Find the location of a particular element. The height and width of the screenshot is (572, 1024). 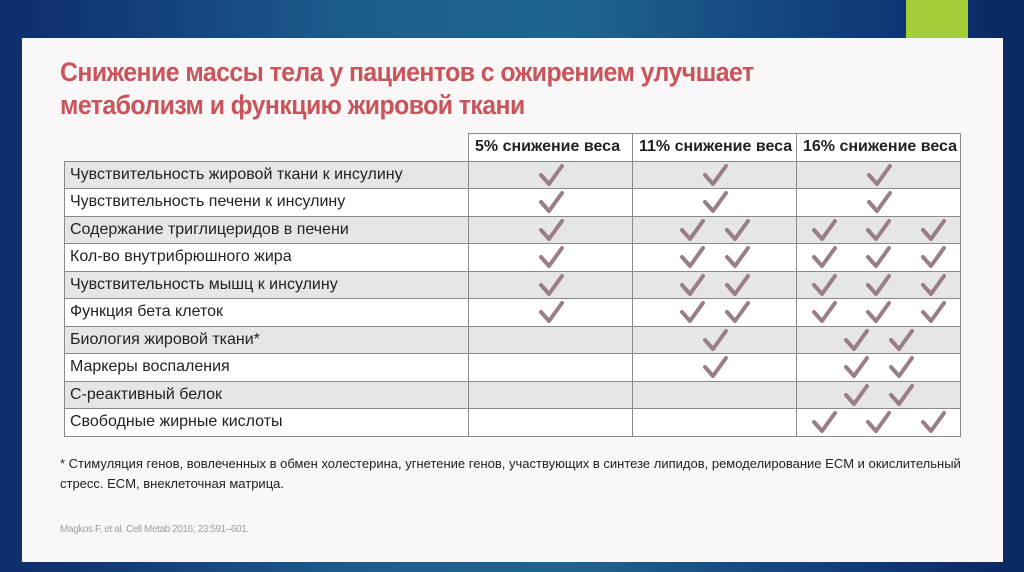

table-row: Маркеры воспаления is located at coordinates (512, 367).